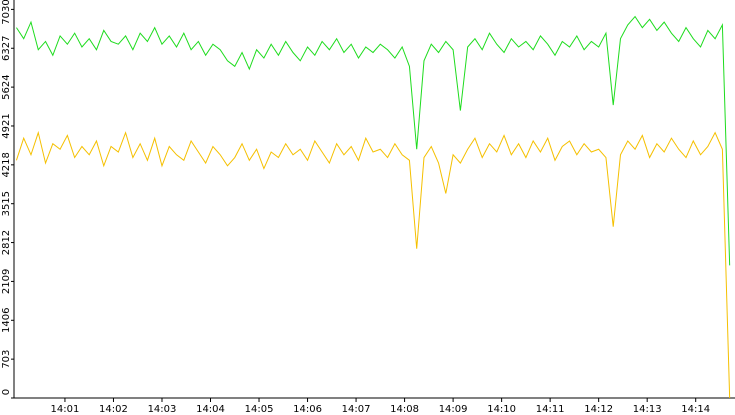  Describe the element at coordinates (6, 203) in the screenshot. I see `y-tick-label: 3515` at that location.